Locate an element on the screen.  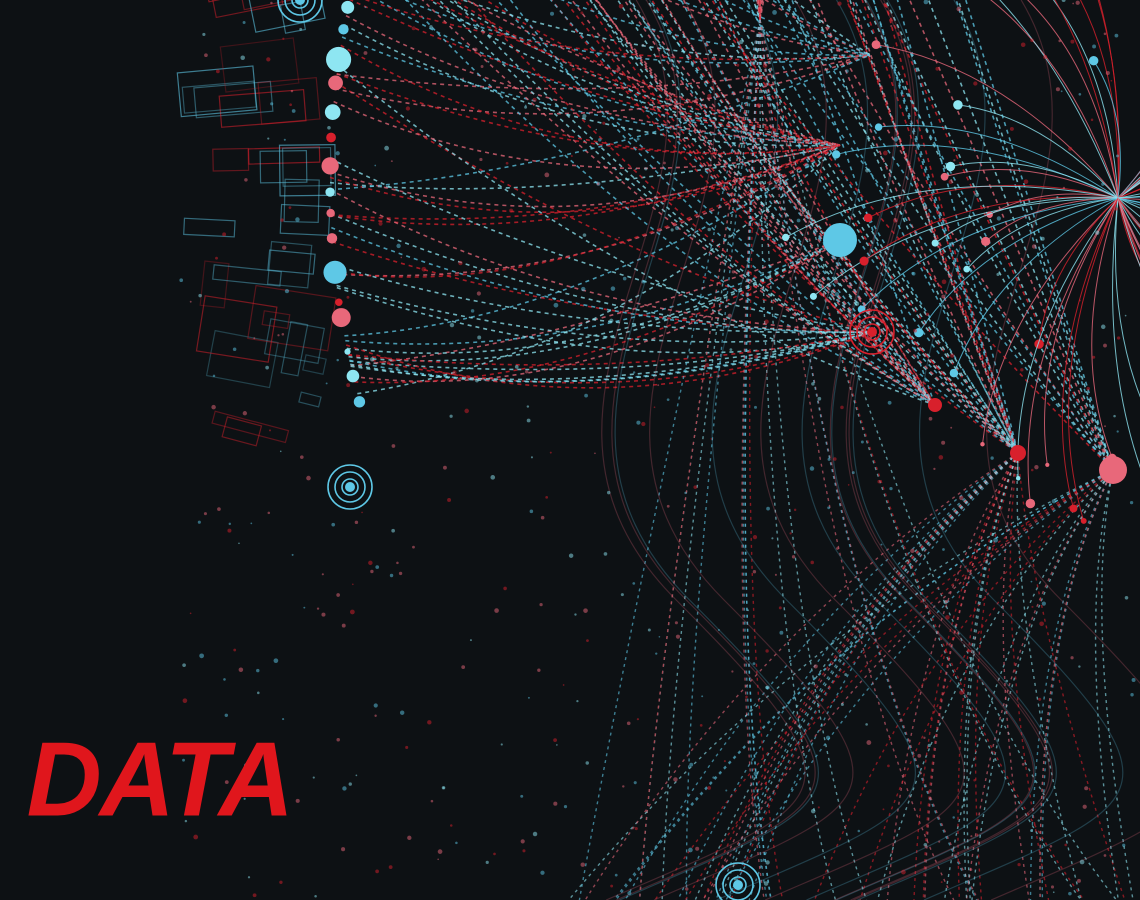
arc-node is located at coordinates (359, 402).